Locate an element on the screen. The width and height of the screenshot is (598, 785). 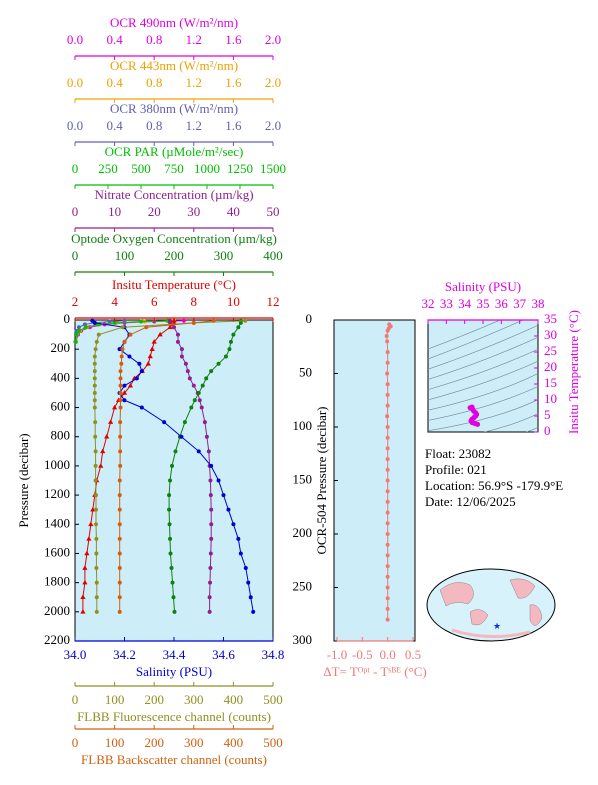
ts-plot-area is located at coordinates (483, 376).